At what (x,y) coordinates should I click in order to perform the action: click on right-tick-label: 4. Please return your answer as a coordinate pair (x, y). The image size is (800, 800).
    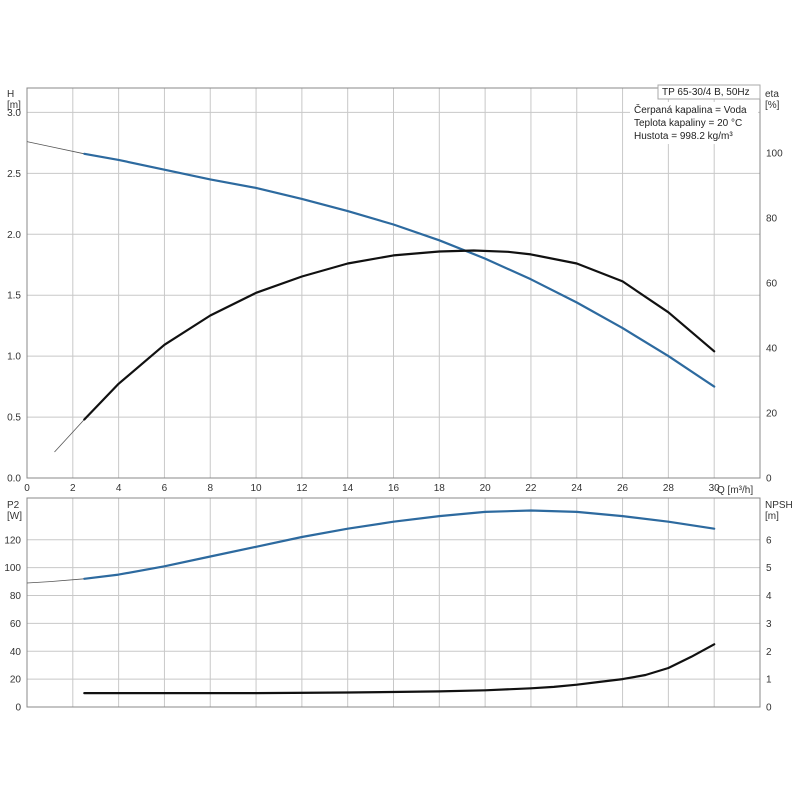
    Looking at the image, I should click on (769, 596).